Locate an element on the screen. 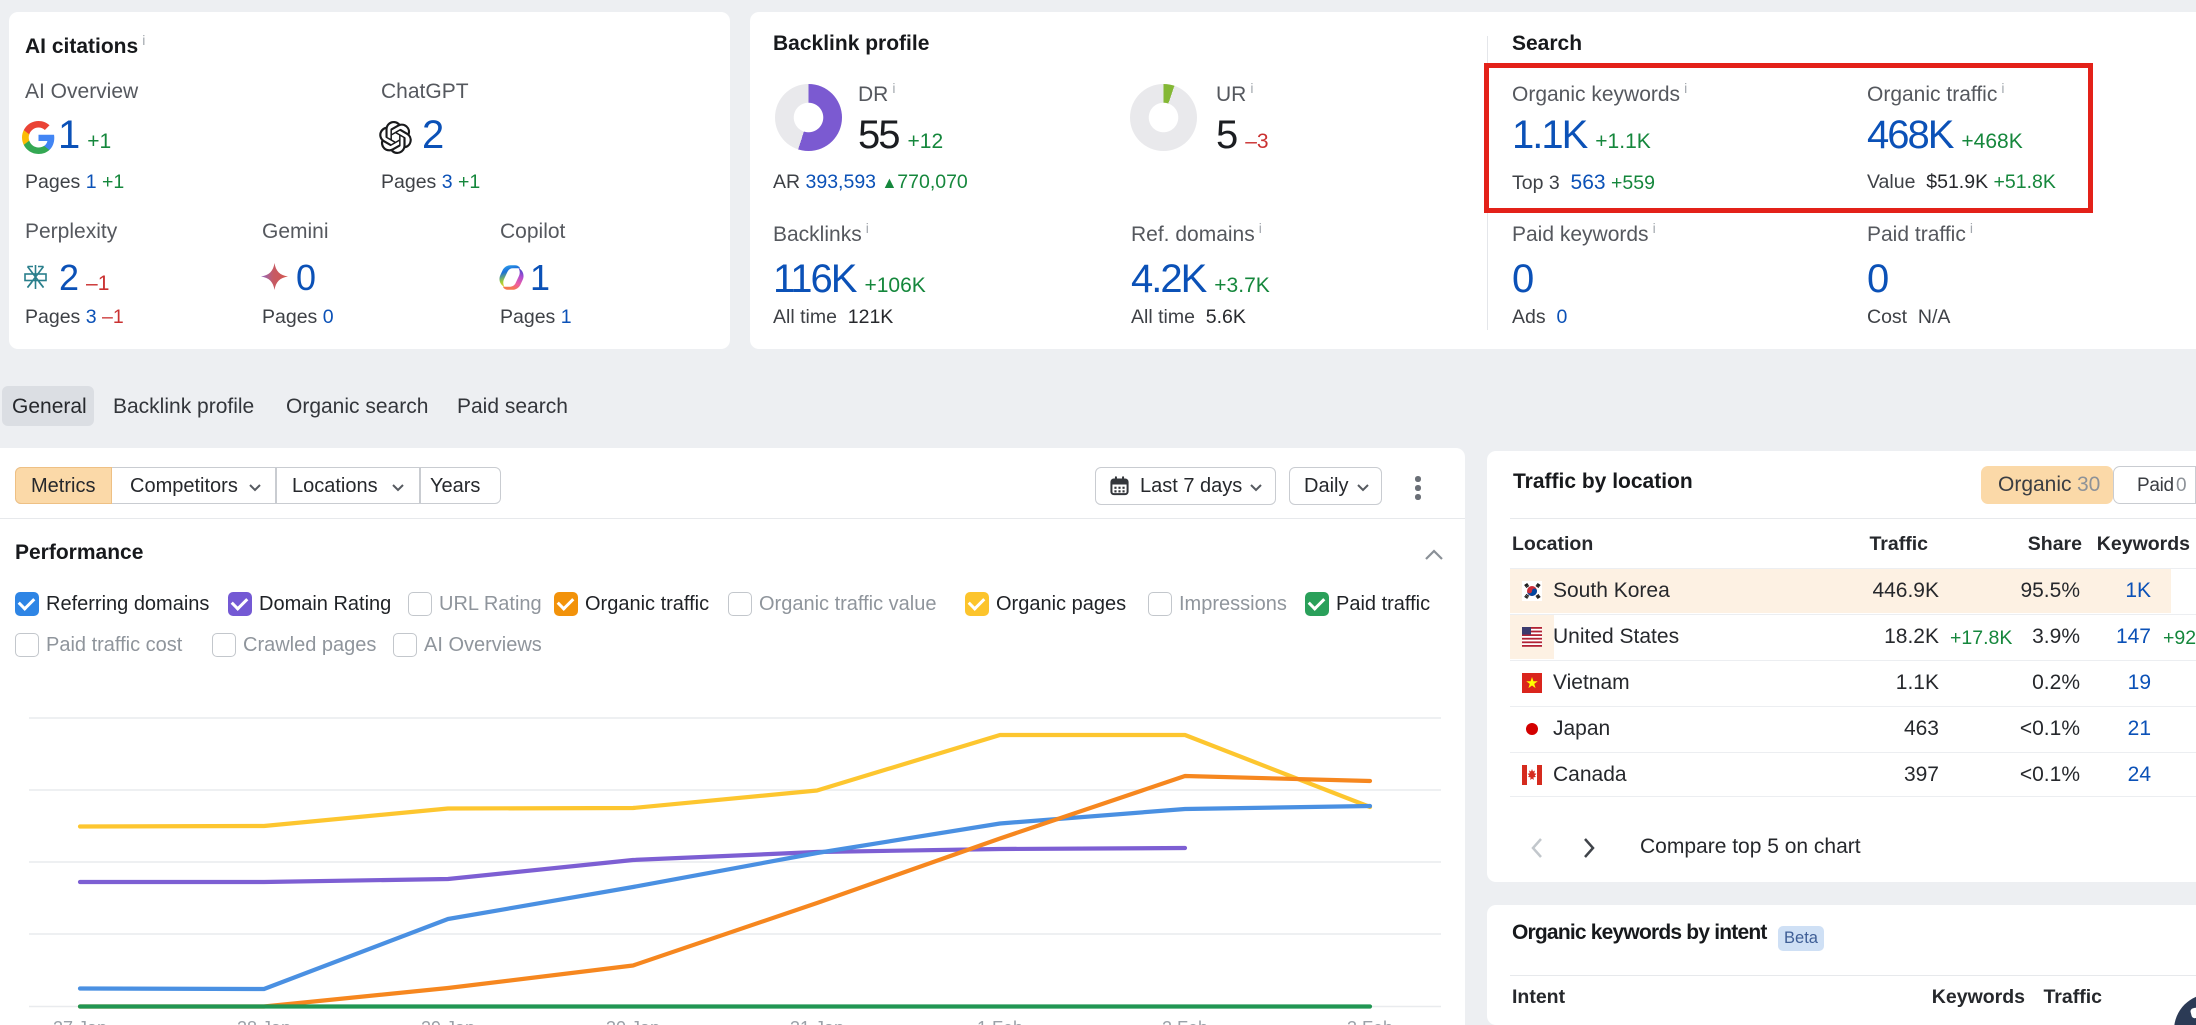 The image size is (2196, 1025). svg-text: 31 Jan is located at coordinates (817, 1021).